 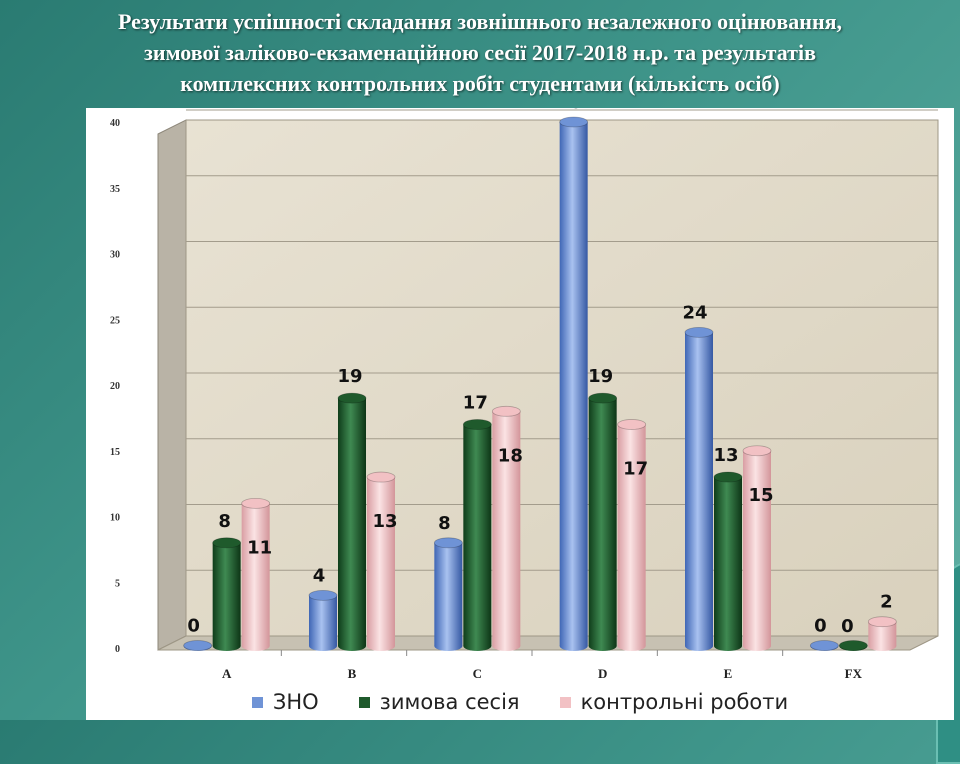 I want to click on legend-label: ЗНО, so click(x=295, y=702).